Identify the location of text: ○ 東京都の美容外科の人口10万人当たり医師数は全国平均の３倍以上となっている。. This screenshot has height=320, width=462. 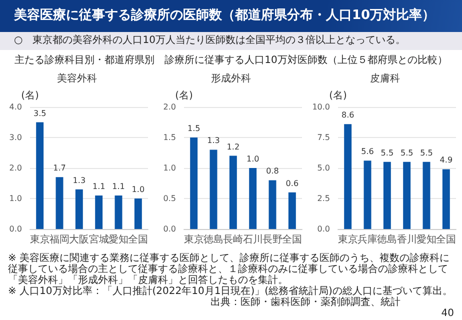
(231, 41).